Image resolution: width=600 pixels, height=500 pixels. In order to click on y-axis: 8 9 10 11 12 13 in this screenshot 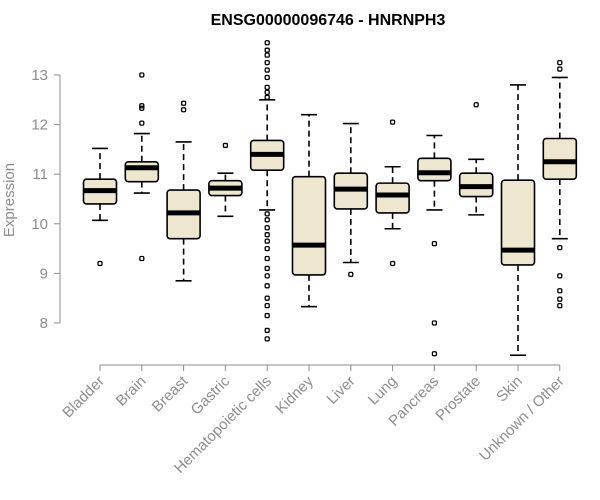, I will do `click(46, 199)`.